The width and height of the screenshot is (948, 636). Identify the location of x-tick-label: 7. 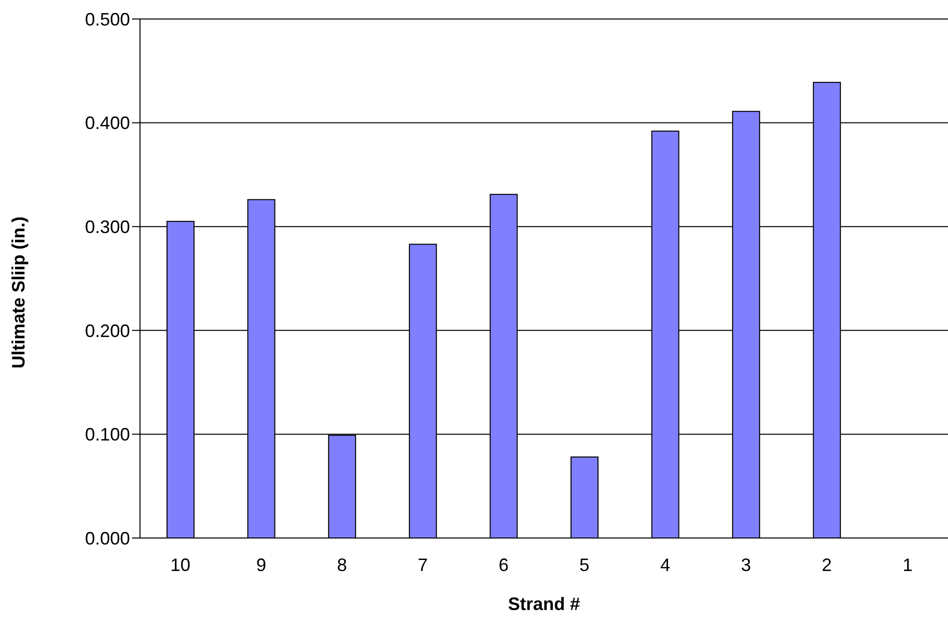
(423, 564).